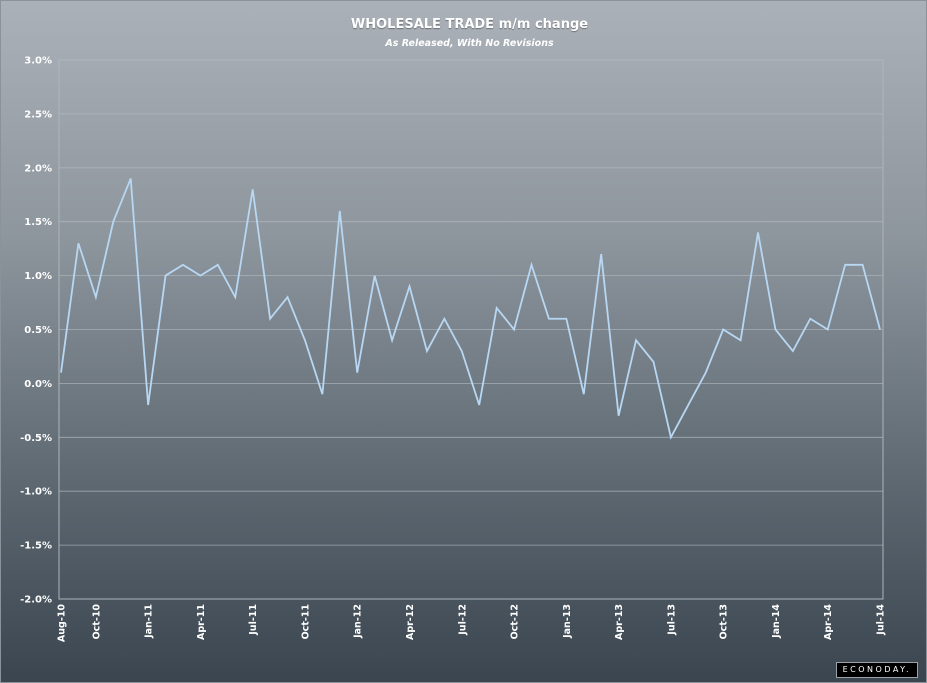  I want to click on x-tick-label: Apr-12, so click(410, 622).